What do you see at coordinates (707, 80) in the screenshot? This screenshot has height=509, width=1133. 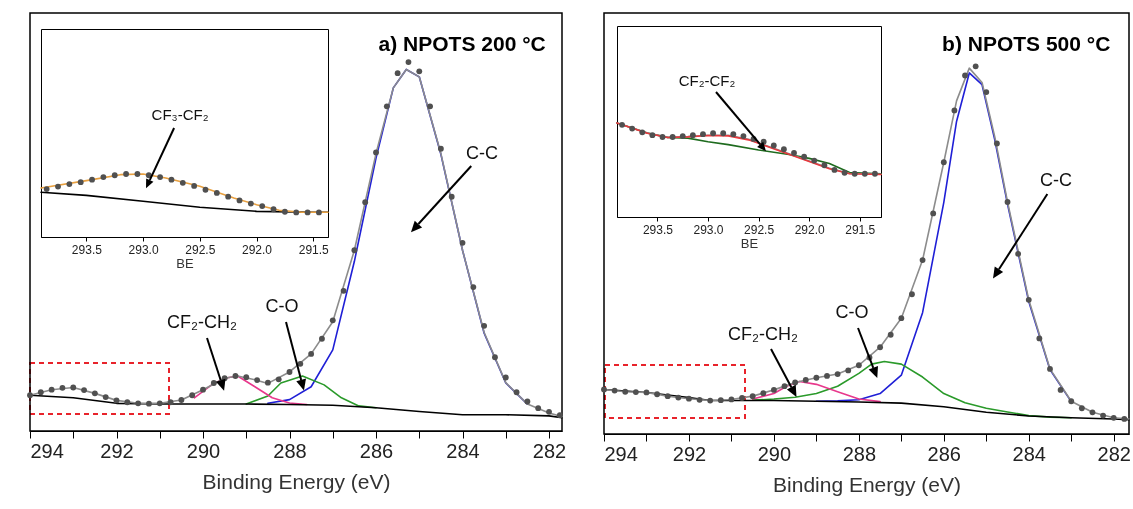 I see `annotation: CF₂-CF₂` at bounding box center [707, 80].